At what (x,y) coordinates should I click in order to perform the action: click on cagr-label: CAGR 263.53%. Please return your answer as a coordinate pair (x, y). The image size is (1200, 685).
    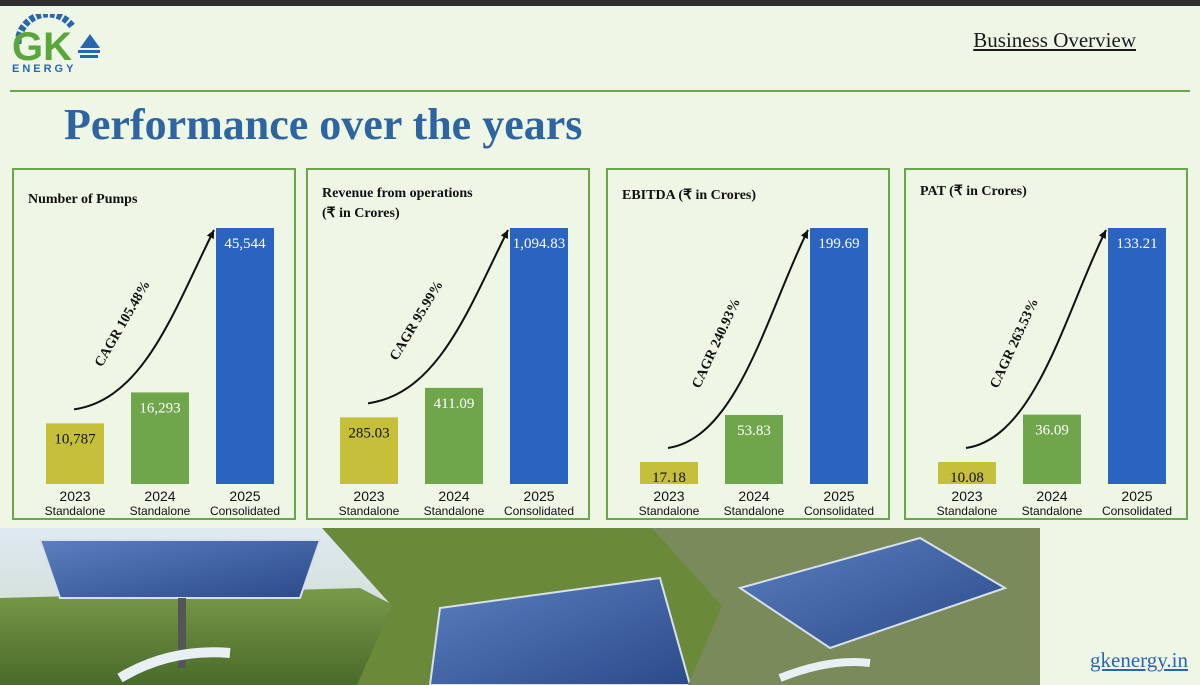
    Looking at the image, I should click on (1015, 343).